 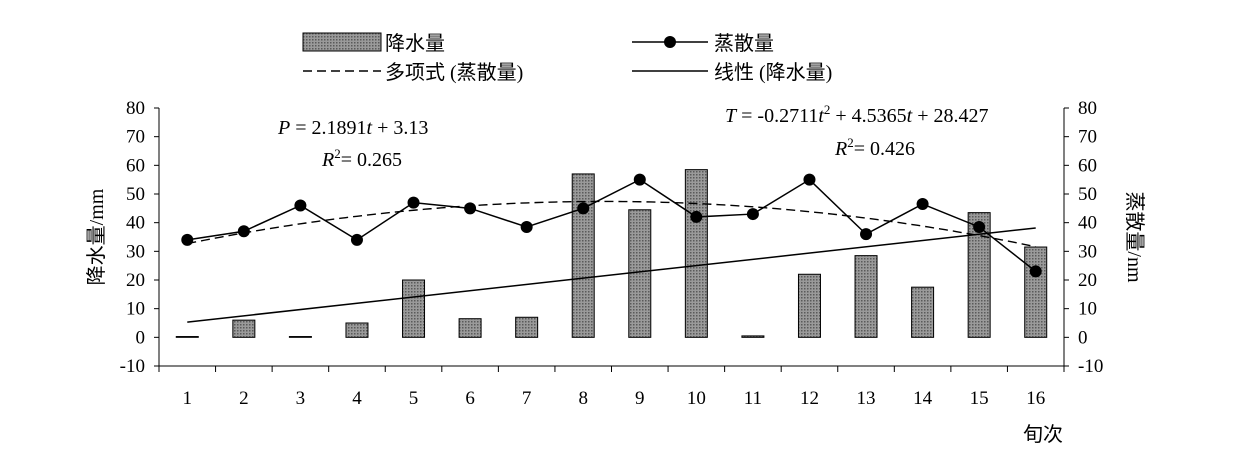 What do you see at coordinates (135, 280) in the screenshot?
I see `left-tick-label: 20` at bounding box center [135, 280].